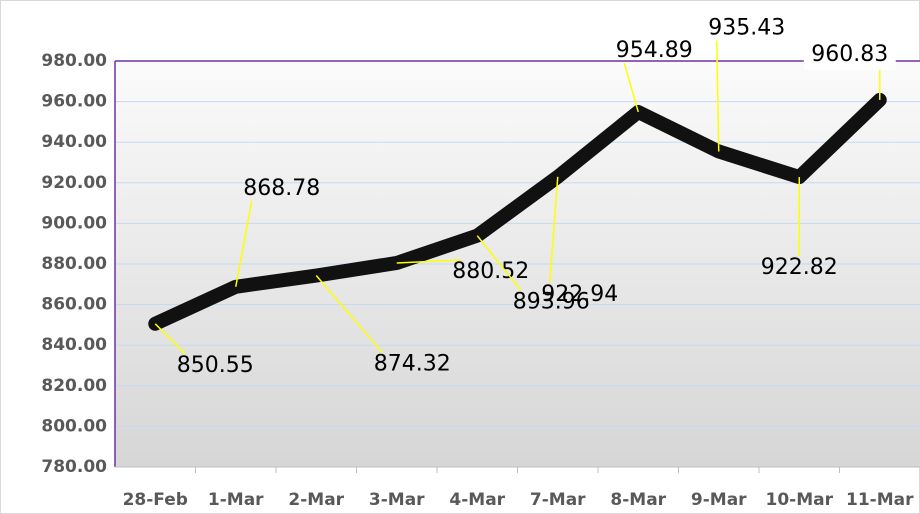  Describe the element at coordinates (74, 345) in the screenshot. I see `y-tick-label: 840.00` at that location.